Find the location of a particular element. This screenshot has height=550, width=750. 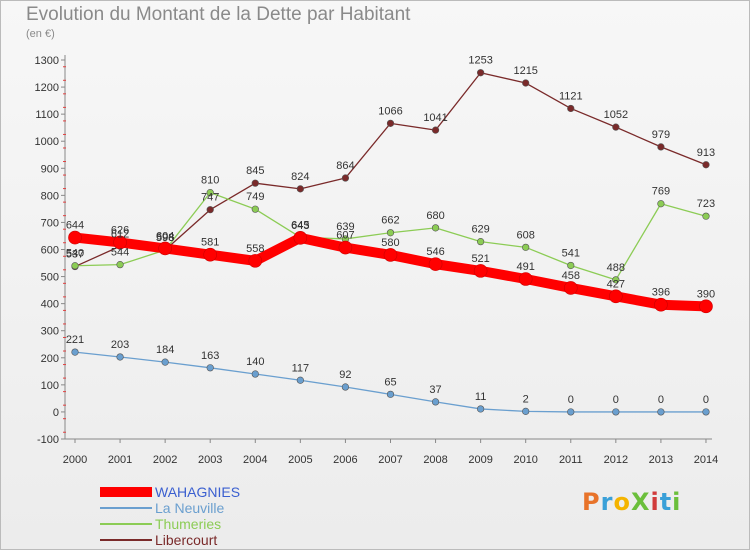

data-label: 11 is located at coordinates (480, 397).